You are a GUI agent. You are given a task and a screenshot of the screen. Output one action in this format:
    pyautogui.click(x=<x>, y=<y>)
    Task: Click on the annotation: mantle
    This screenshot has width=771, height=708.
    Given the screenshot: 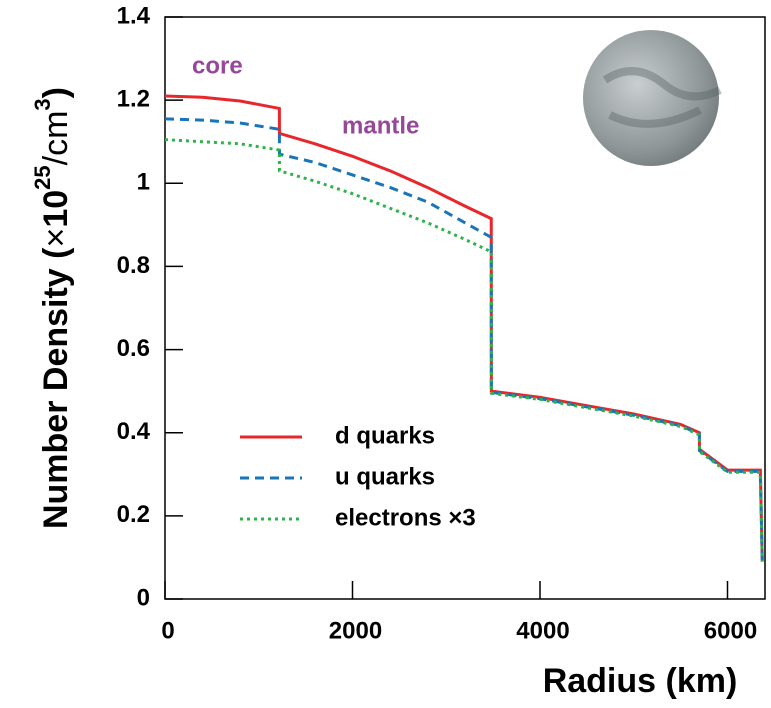 What is the action you would take?
    pyautogui.click(x=380, y=125)
    